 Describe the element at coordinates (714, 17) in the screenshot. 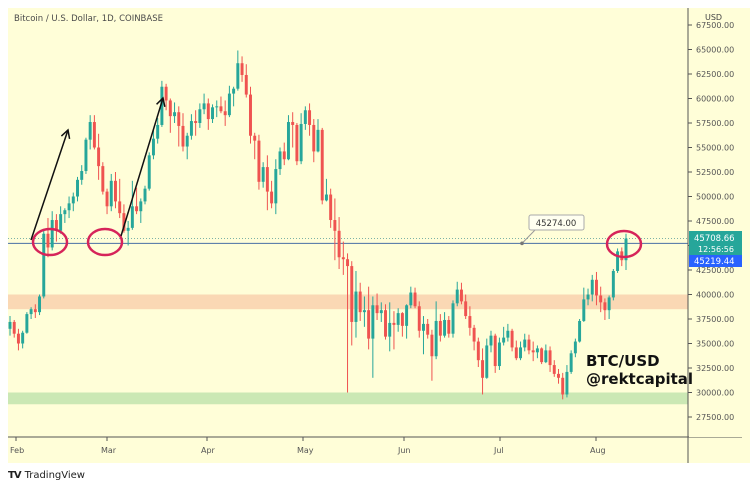

I see `currency-badge: USD` at that location.